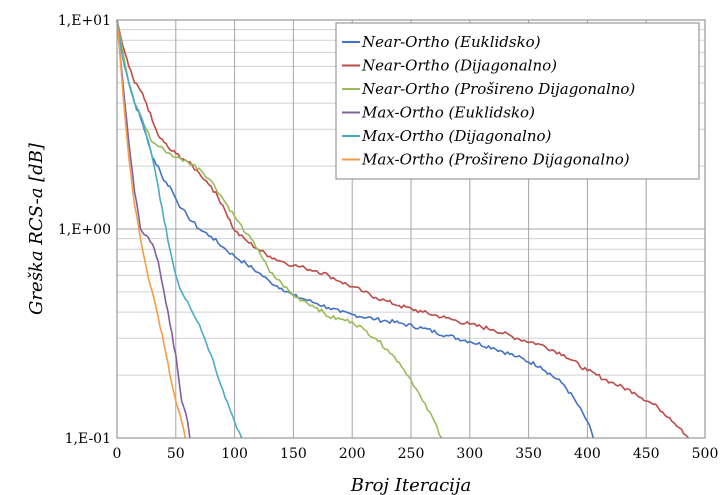  I want to click on legend-label: Near-Ortho (Euklidsko), so click(451, 42).